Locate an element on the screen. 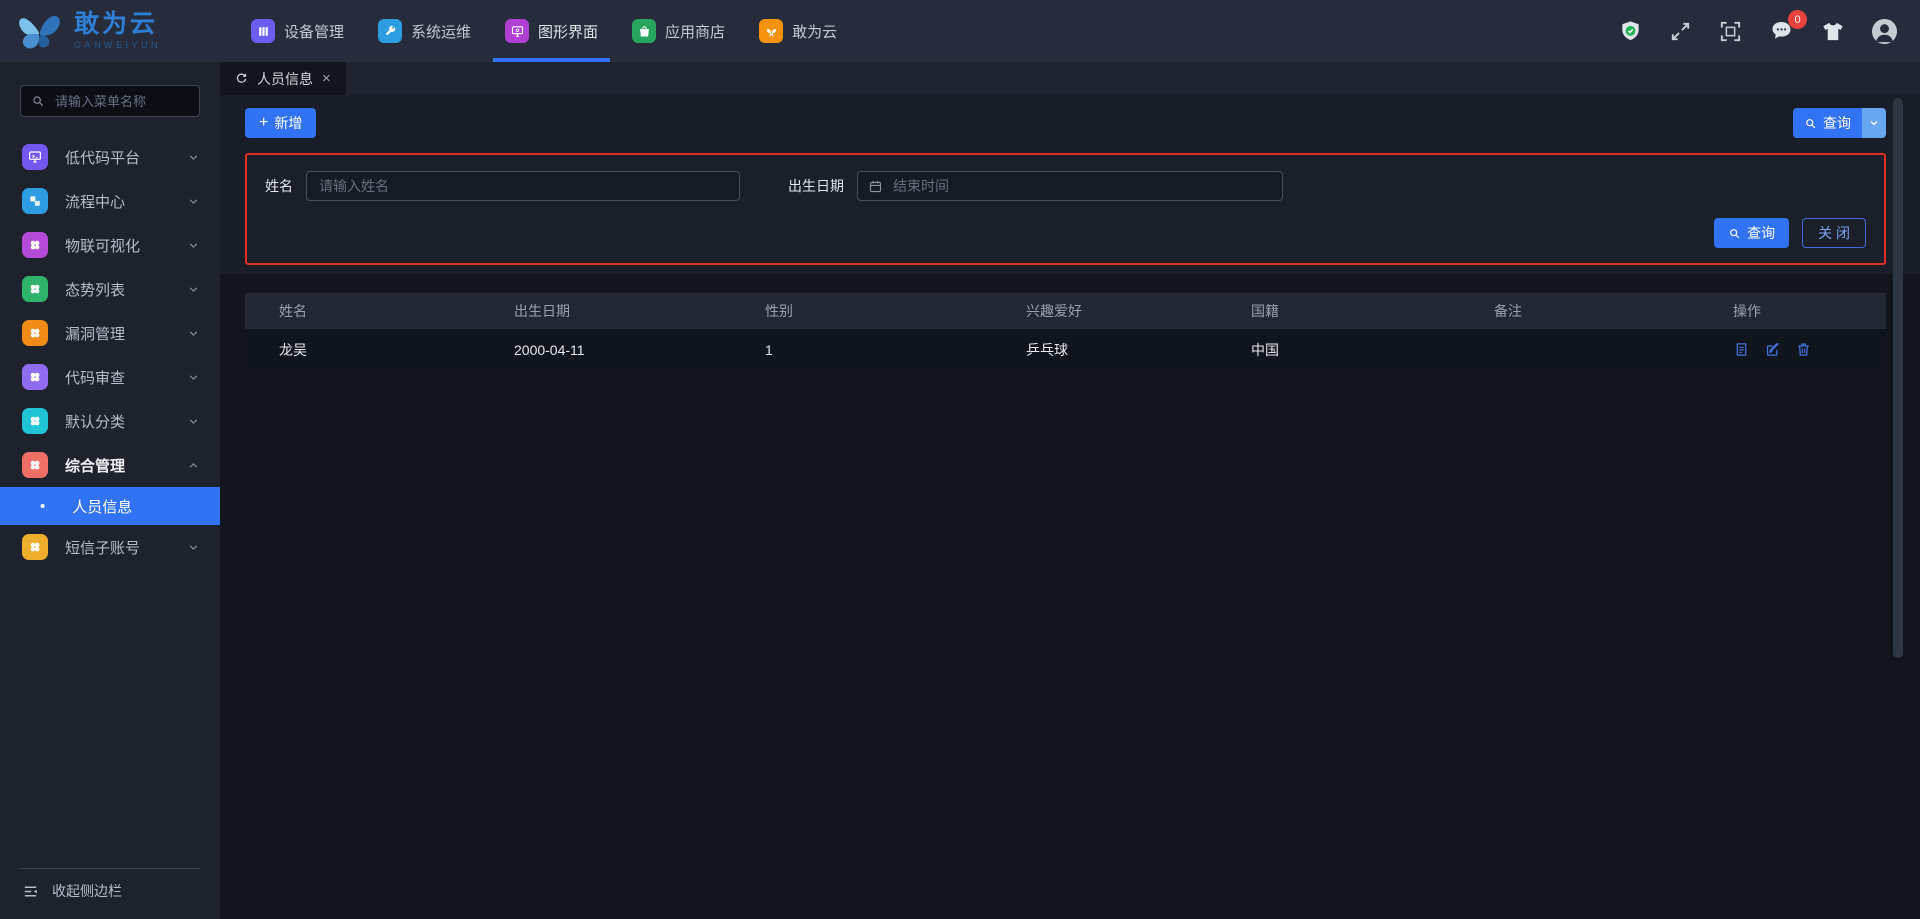 The height and width of the screenshot is (919, 1920). nav-item-ganweiyun: 敢为云 is located at coordinates (798, 31).